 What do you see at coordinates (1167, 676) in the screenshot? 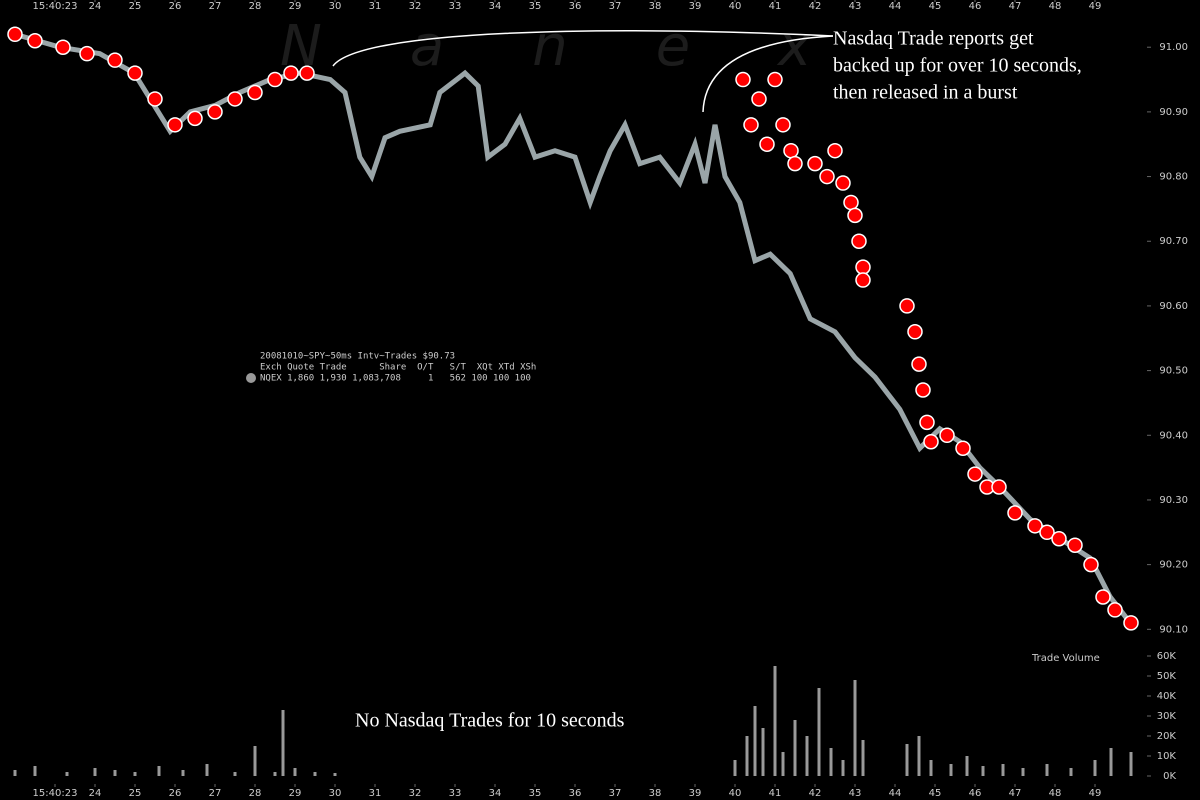
I see `y-tick-label: 50K` at bounding box center [1167, 676].